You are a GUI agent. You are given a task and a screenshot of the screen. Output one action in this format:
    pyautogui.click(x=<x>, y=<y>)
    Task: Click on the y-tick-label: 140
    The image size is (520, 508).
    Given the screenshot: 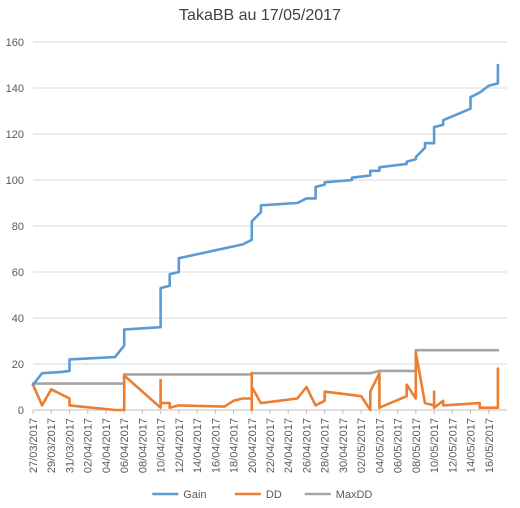 What is the action you would take?
    pyautogui.click(x=15, y=89)
    